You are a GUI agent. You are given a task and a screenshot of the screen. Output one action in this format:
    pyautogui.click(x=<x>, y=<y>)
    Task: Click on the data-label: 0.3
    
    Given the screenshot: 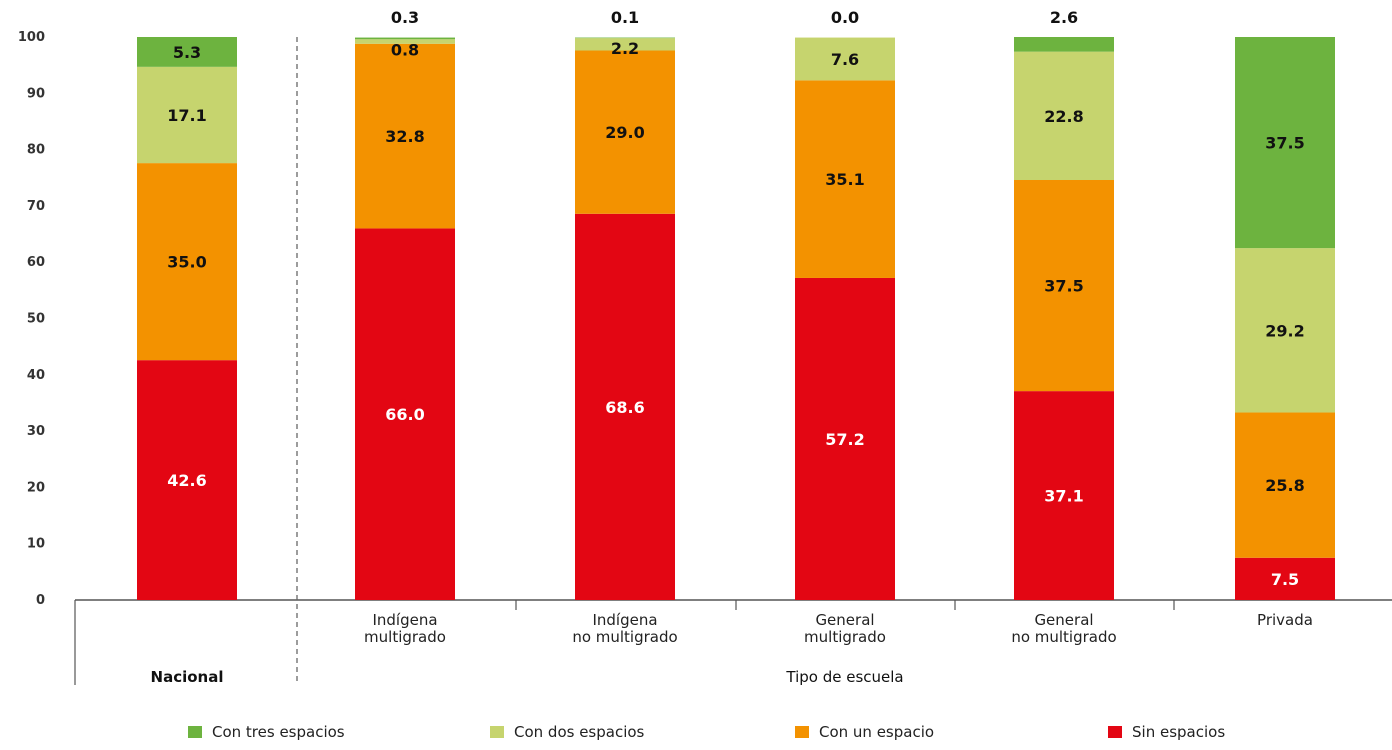 What is the action you would take?
    pyautogui.click(x=405, y=17)
    